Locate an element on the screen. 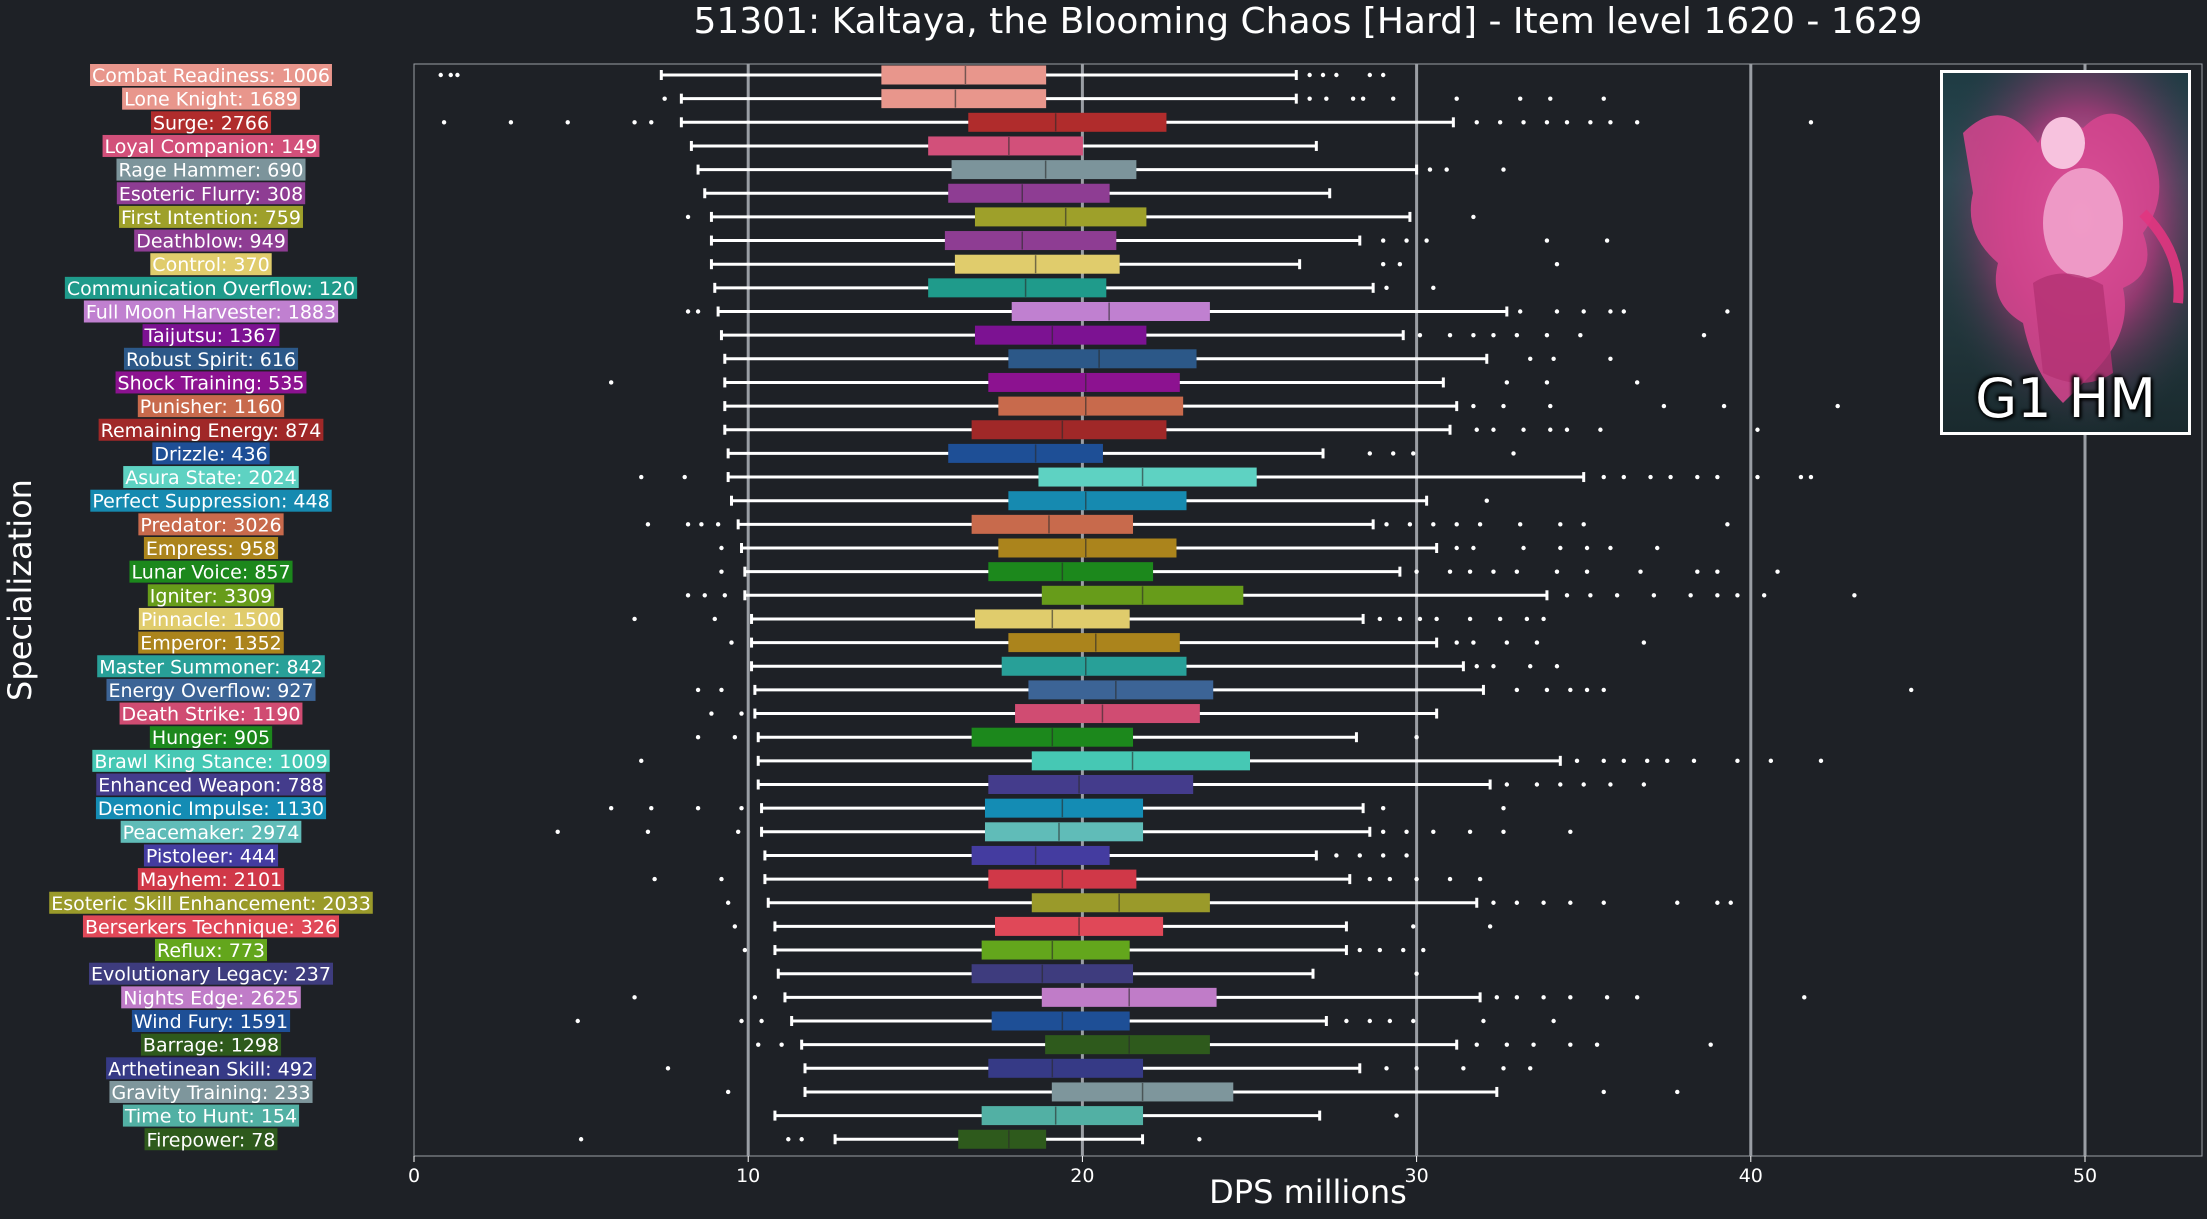  category-label-text: Lunar Voice: 857 is located at coordinates (210, 573).